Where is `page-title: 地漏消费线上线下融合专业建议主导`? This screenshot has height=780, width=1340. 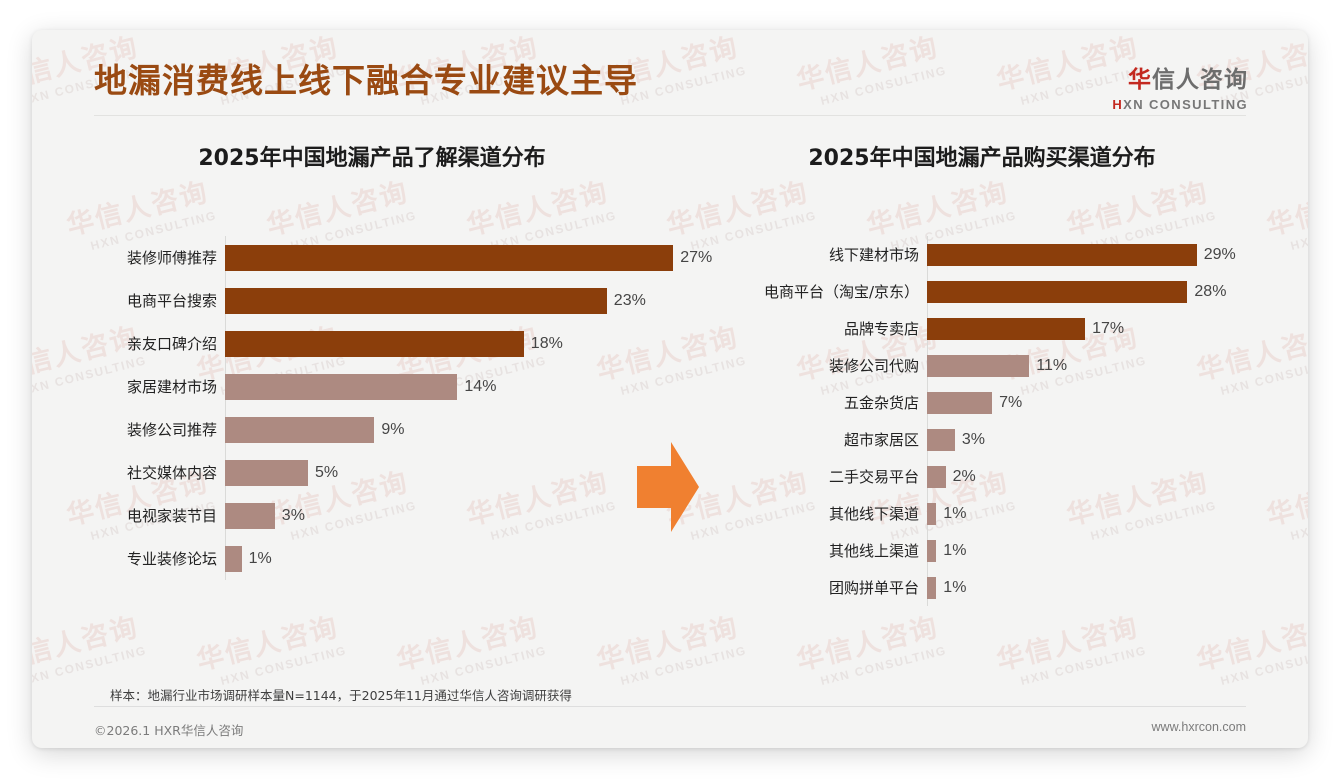 page-title: 地漏消费线上线下融合专业建议主导 is located at coordinates (366, 80).